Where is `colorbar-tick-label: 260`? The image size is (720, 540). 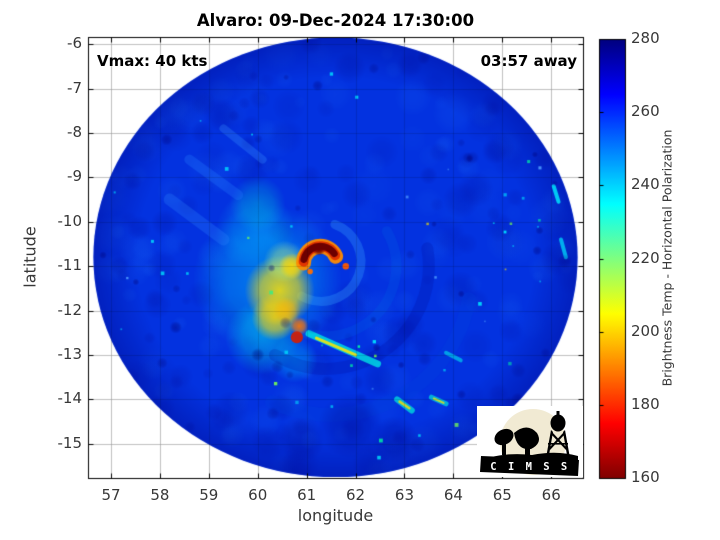
colorbar-tick-label: 260 is located at coordinates (645, 111).